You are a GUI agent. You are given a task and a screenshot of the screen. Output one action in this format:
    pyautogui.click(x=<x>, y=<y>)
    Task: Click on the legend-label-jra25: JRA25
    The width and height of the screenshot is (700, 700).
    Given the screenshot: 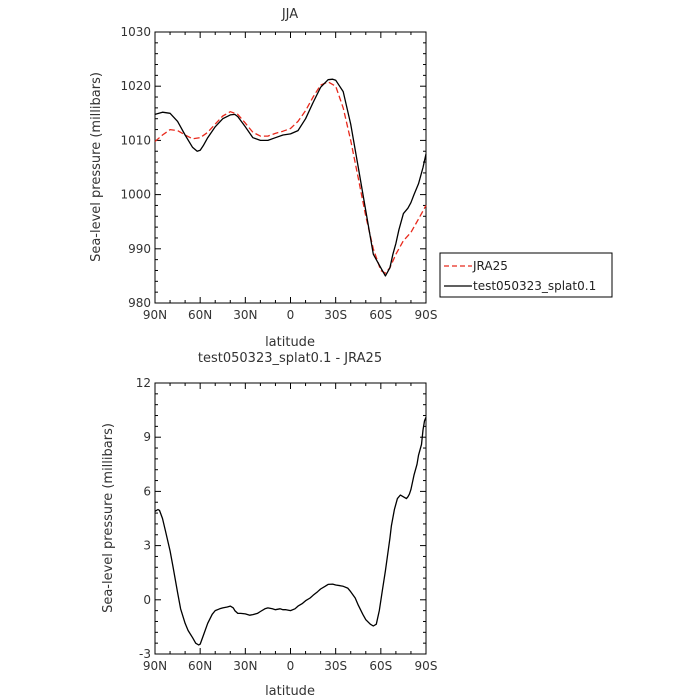 What is the action you would take?
    pyautogui.click(x=490, y=266)
    